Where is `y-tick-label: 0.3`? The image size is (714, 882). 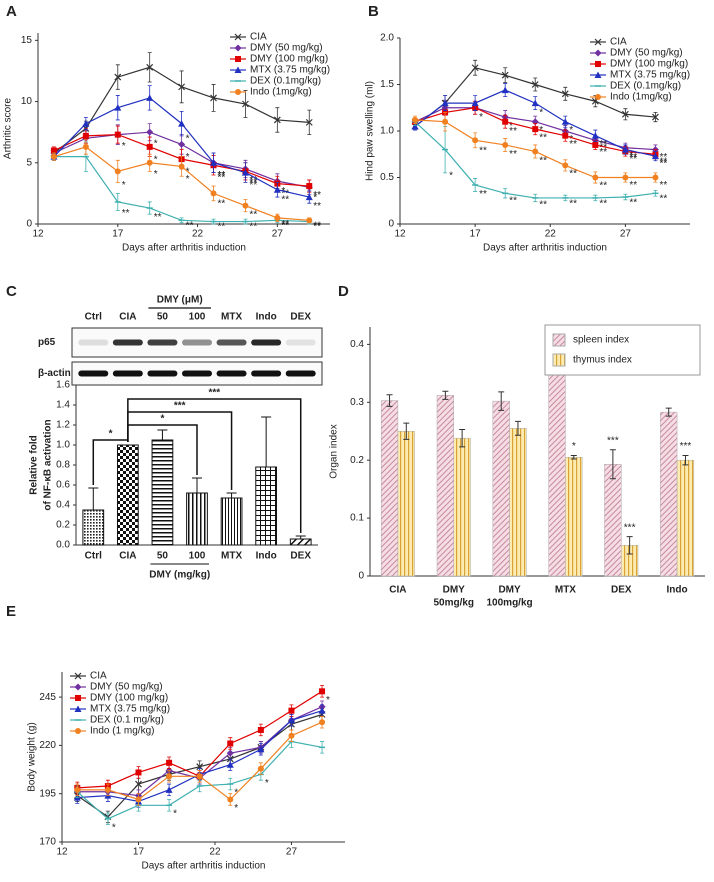
y-tick-label: 0.3 is located at coordinates (357, 402).